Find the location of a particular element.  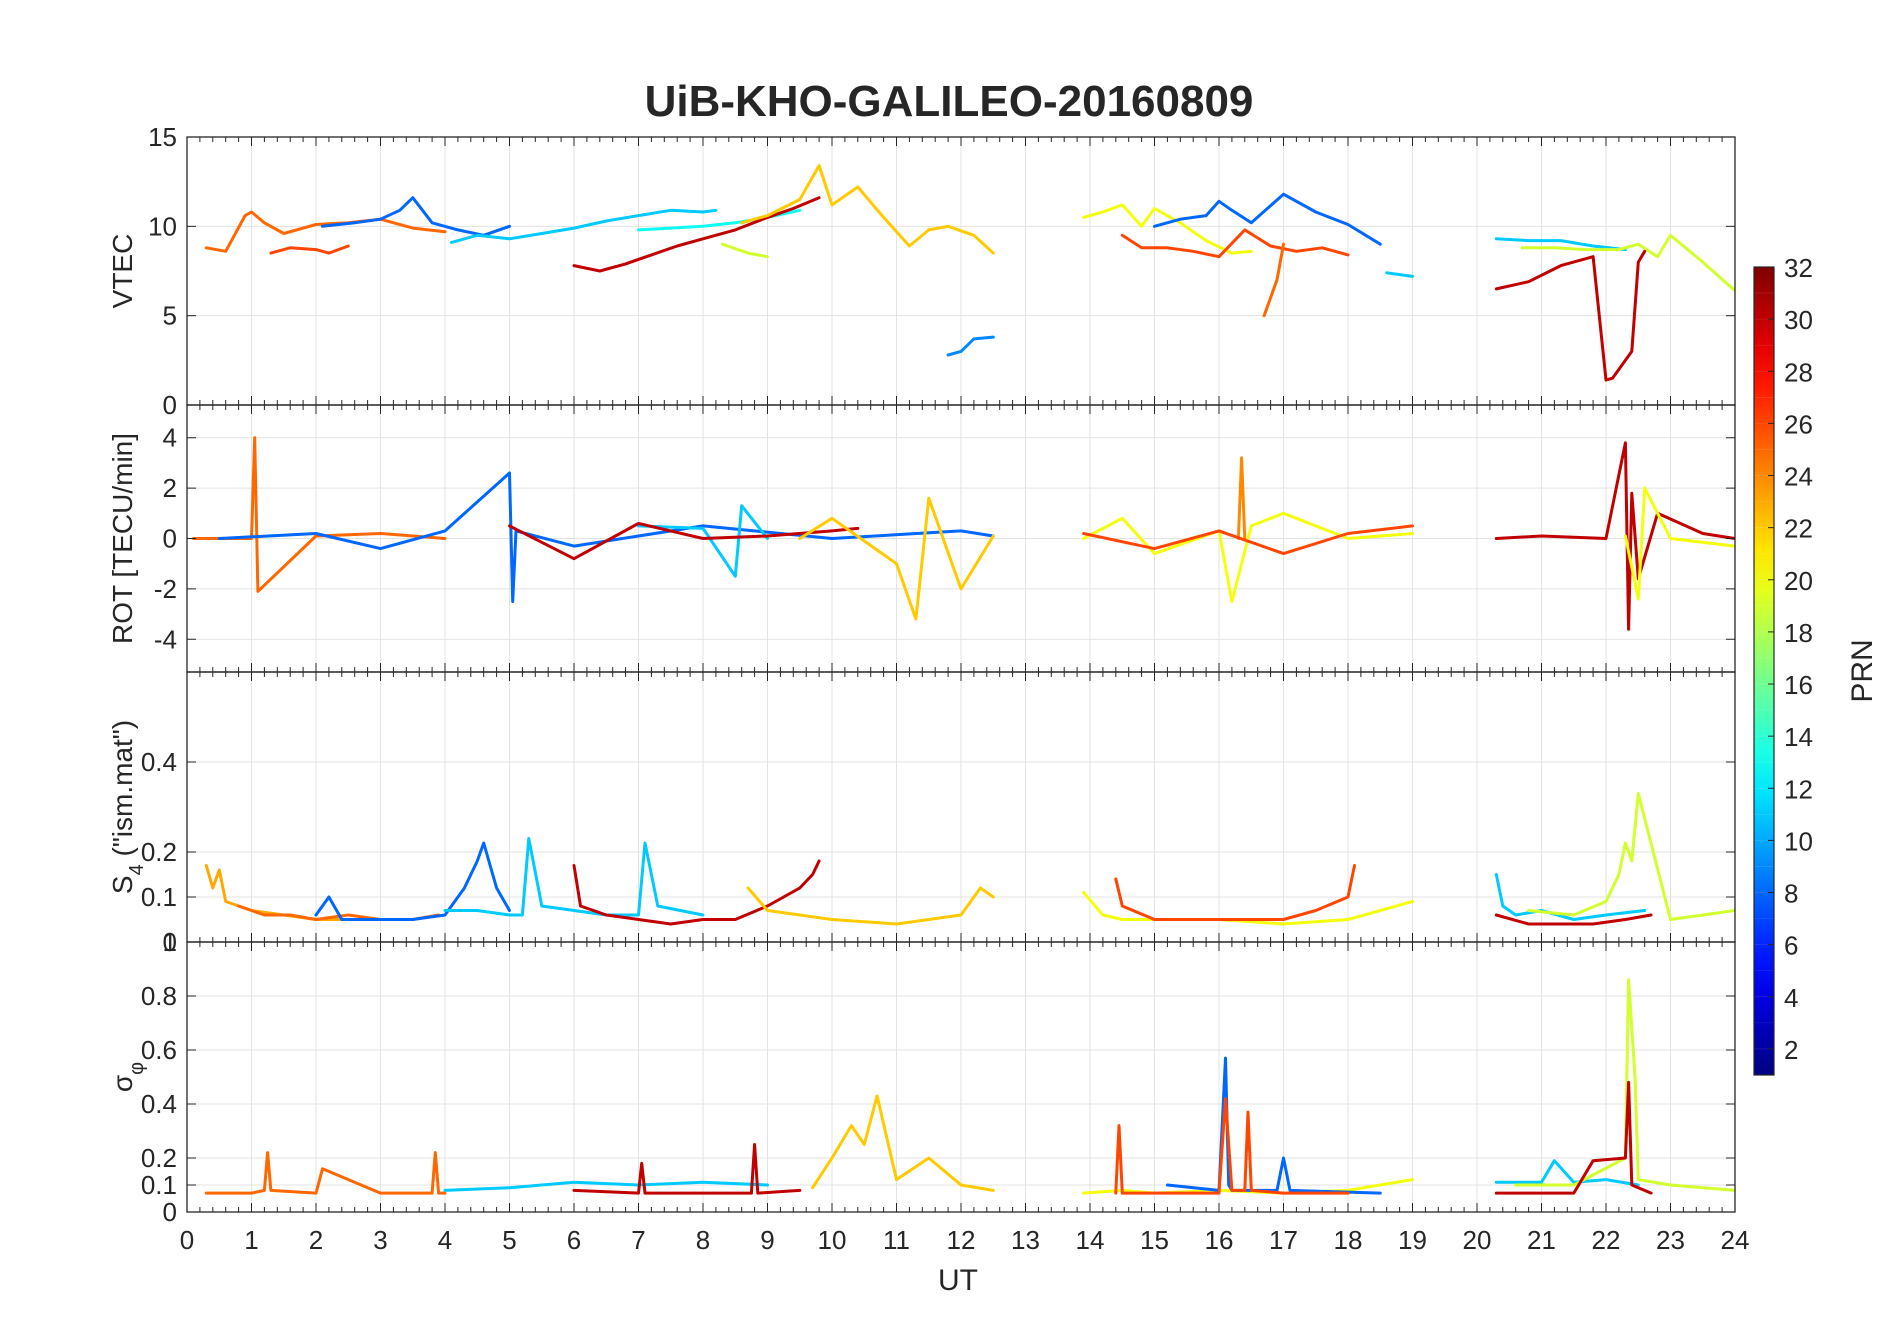

y-ticks: 0 0.1 0.2 0.4 is located at coordinates (938, 852).